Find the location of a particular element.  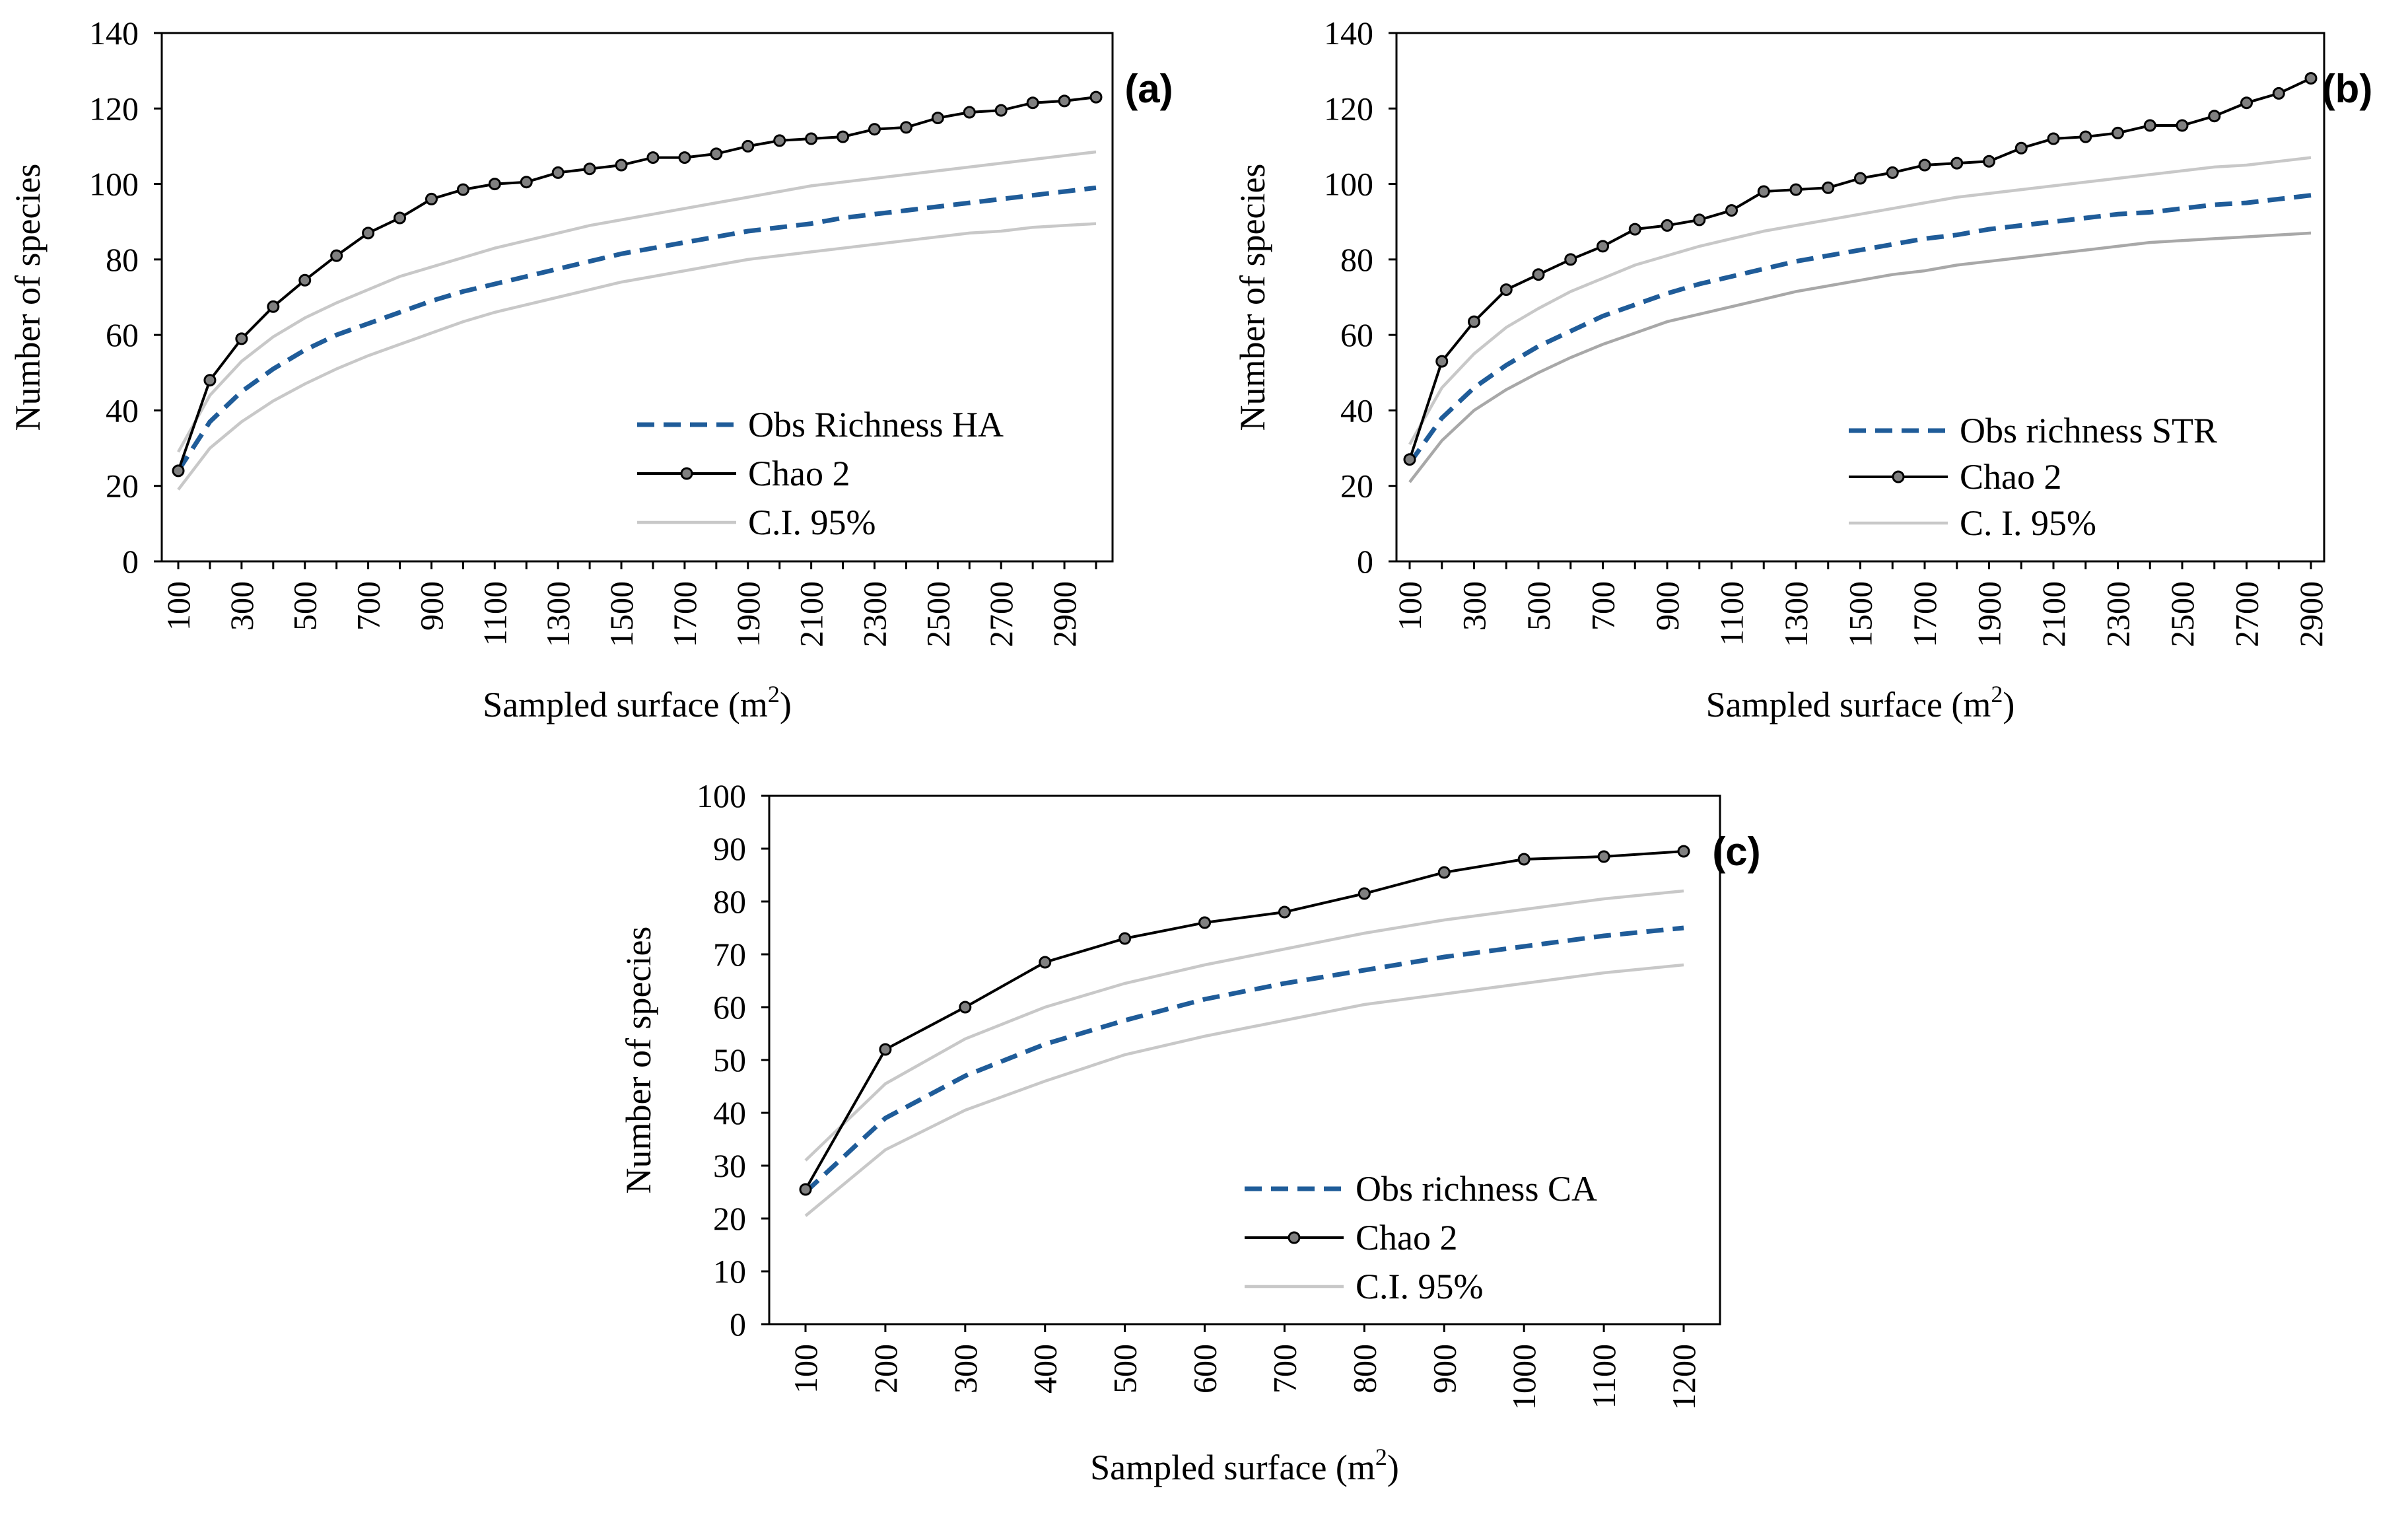

series-line-obs-richness-ca is located at coordinates (1244, 1059).